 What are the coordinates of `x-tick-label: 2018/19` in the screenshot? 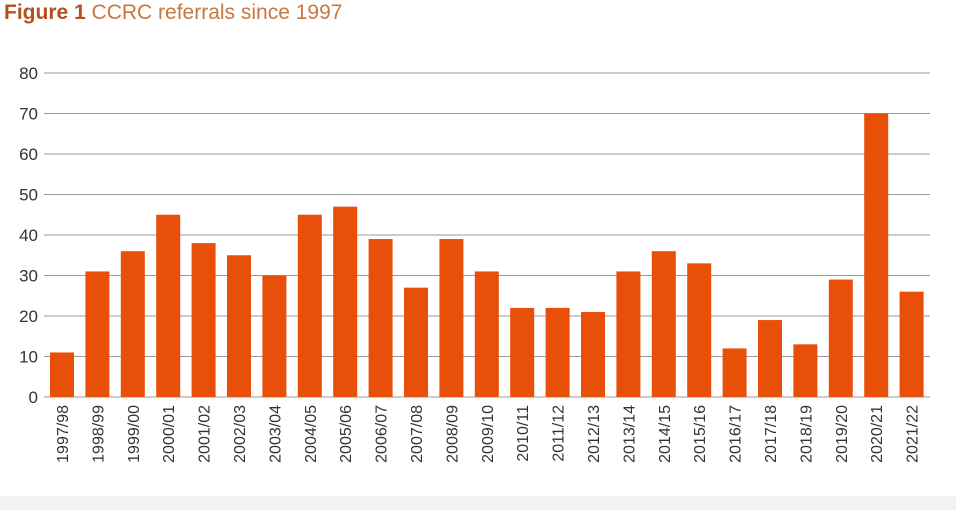 It's located at (806, 434).